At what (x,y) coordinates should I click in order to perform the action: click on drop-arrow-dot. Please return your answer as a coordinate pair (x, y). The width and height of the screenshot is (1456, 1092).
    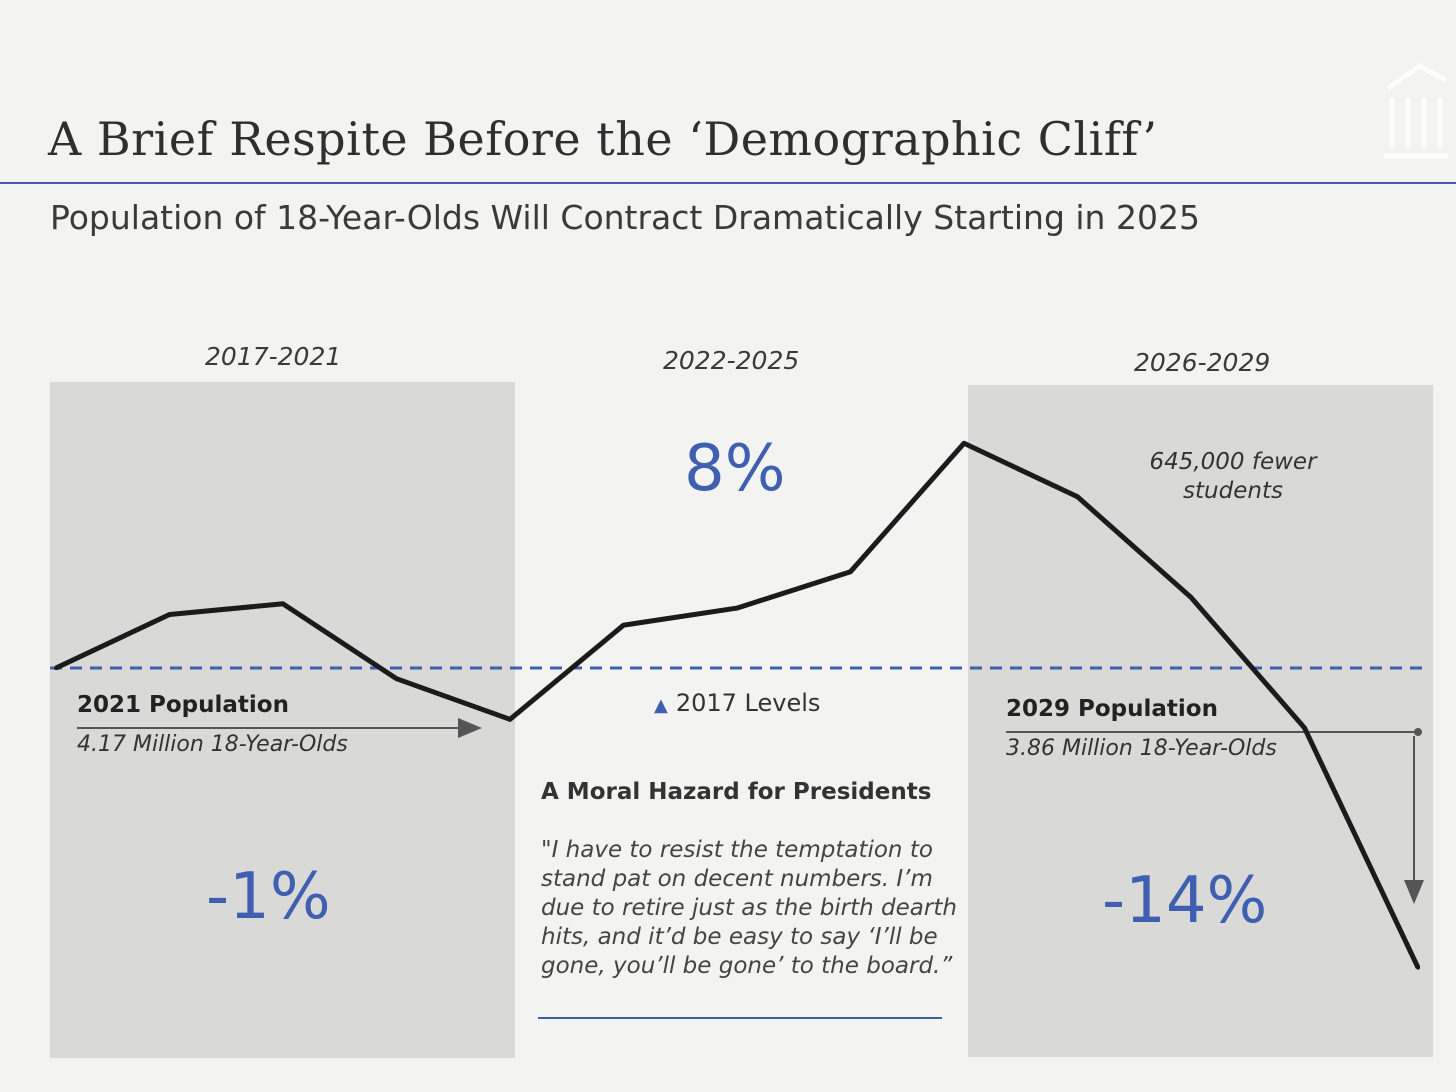
    Looking at the image, I should click on (1418, 732).